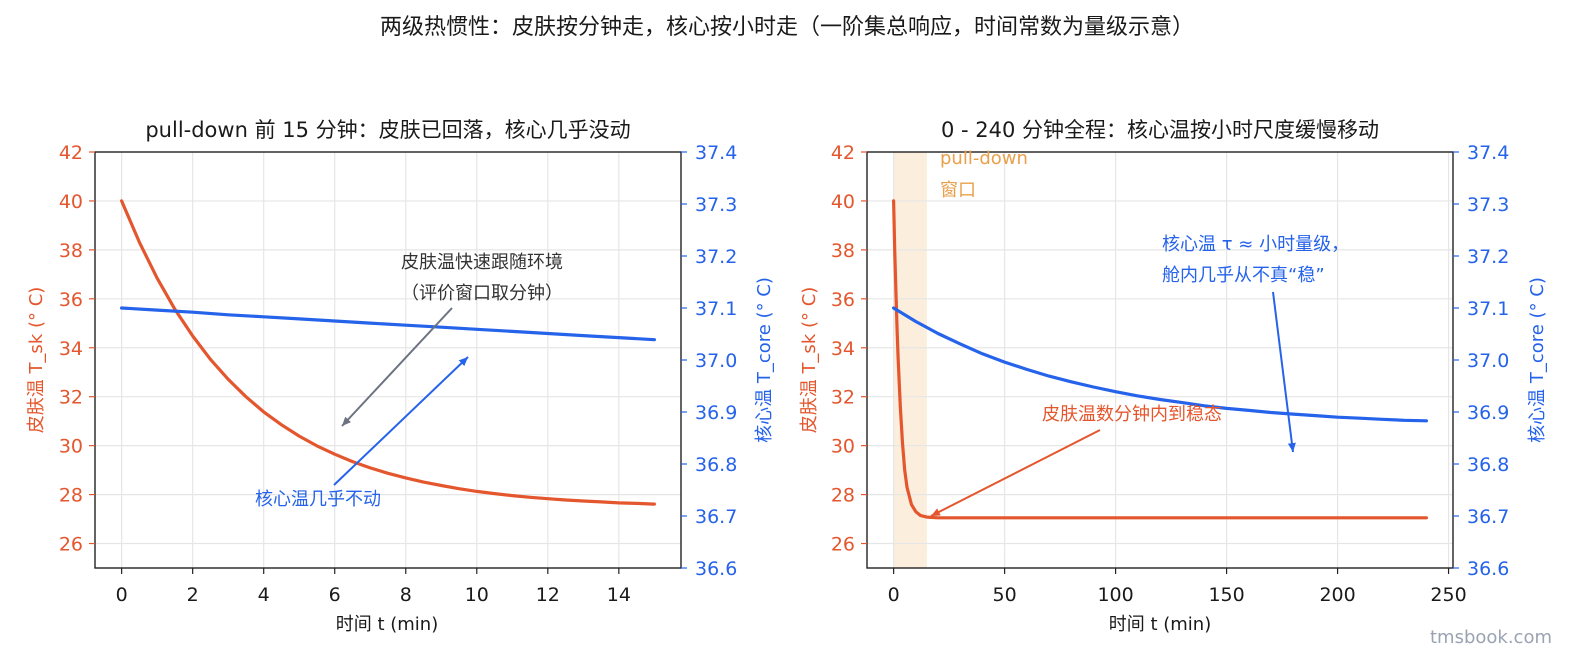 The height and width of the screenshot is (660, 1575). What do you see at coordinates (335, 595) in the screenshot?
I see `x-tick-label: 6` at bounding box center [335, 595].